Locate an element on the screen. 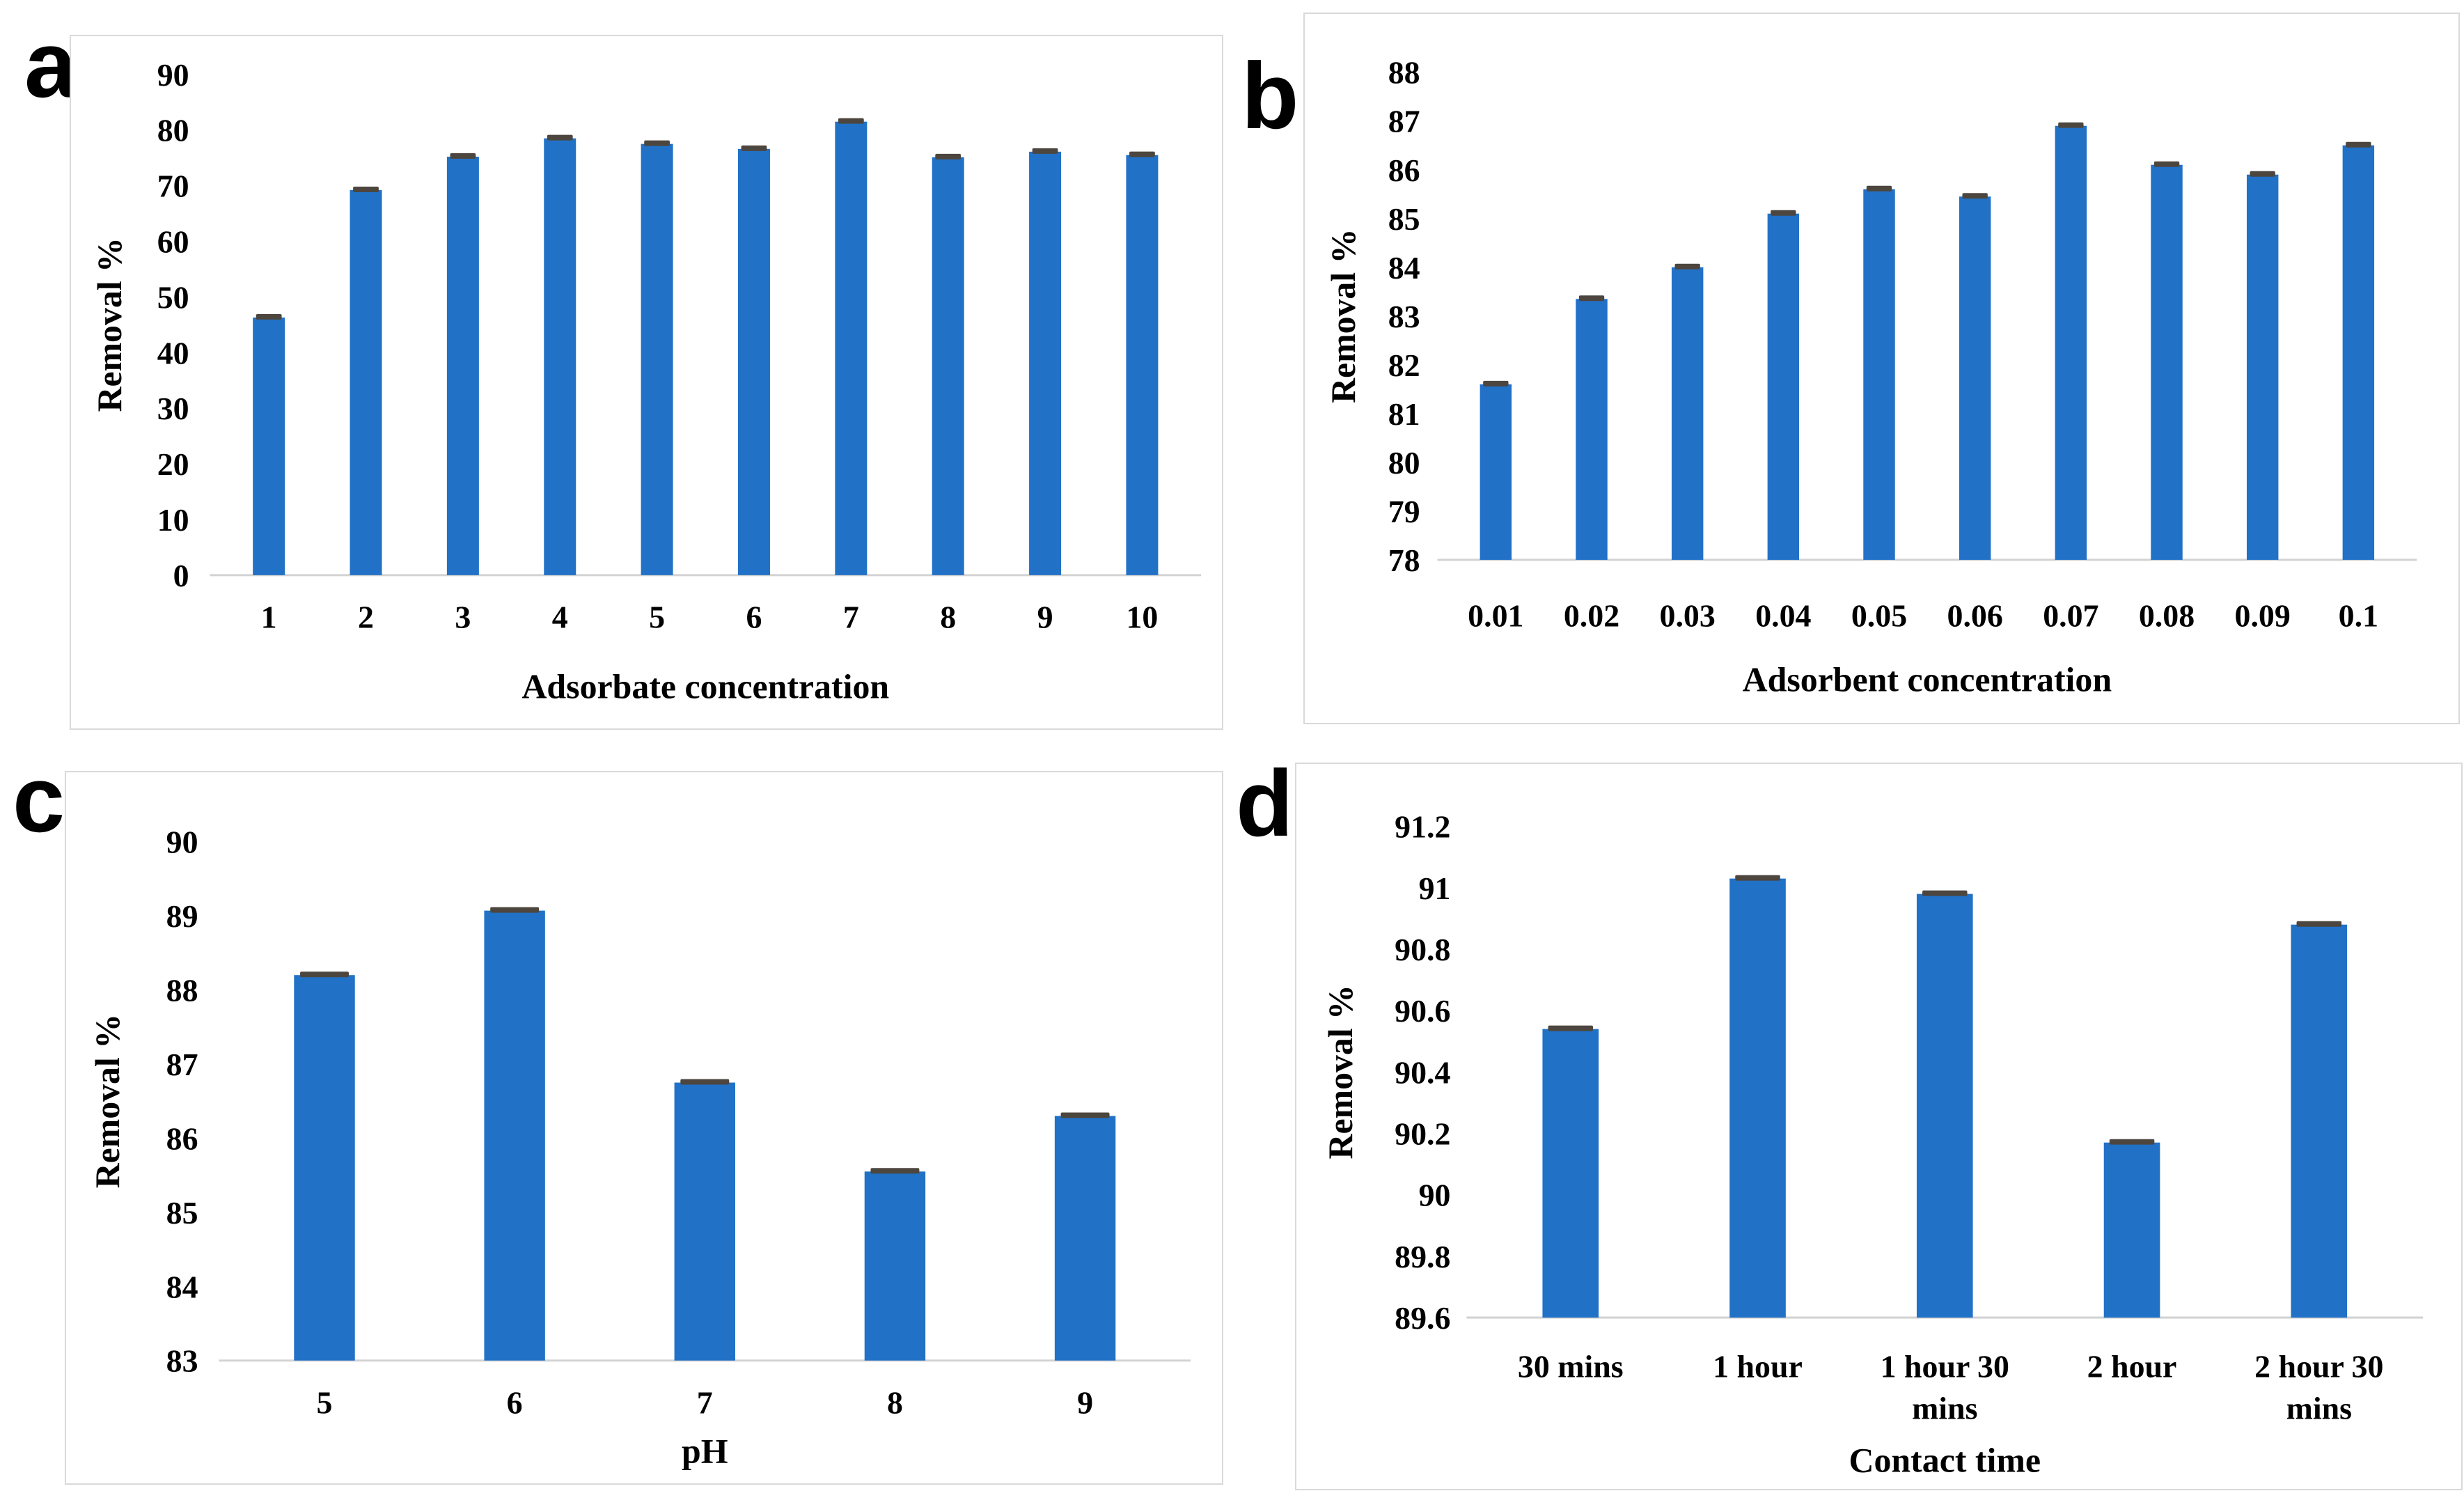 The height and width of the screenshot is (1491, 2464). panel-letter-b: b is located at coordinates (1270, 96).